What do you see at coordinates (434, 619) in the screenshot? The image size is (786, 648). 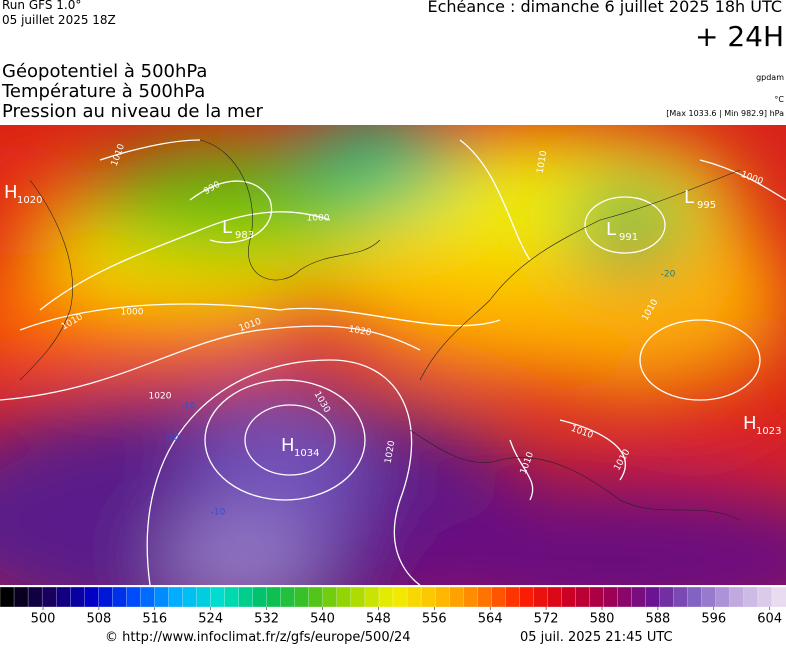 I see `colorbar-tick-label: 556` at bounding box center [434, 619].